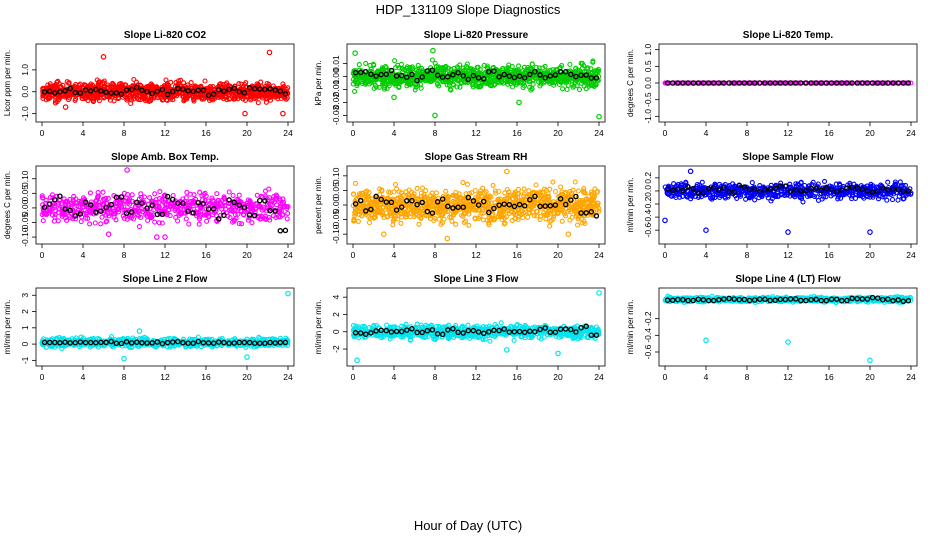 Image resolution: width=936 pixels, height=540 pixels. Describe the element at coordinates (648, 116) in the screenshot. I see `y-tick-label: -1.0` at that location.